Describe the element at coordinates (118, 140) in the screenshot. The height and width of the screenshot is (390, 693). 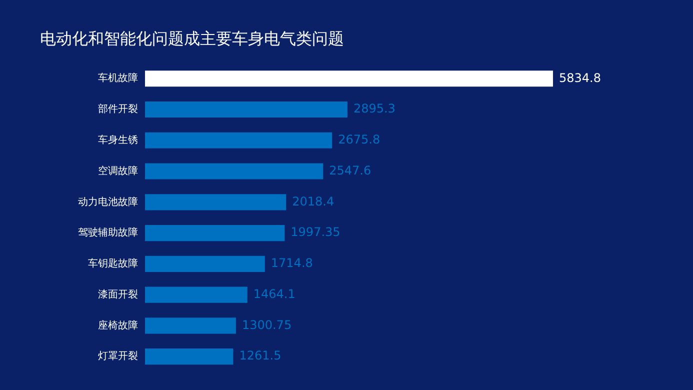
I see `y-tick-label: 车身生锈` at that location.